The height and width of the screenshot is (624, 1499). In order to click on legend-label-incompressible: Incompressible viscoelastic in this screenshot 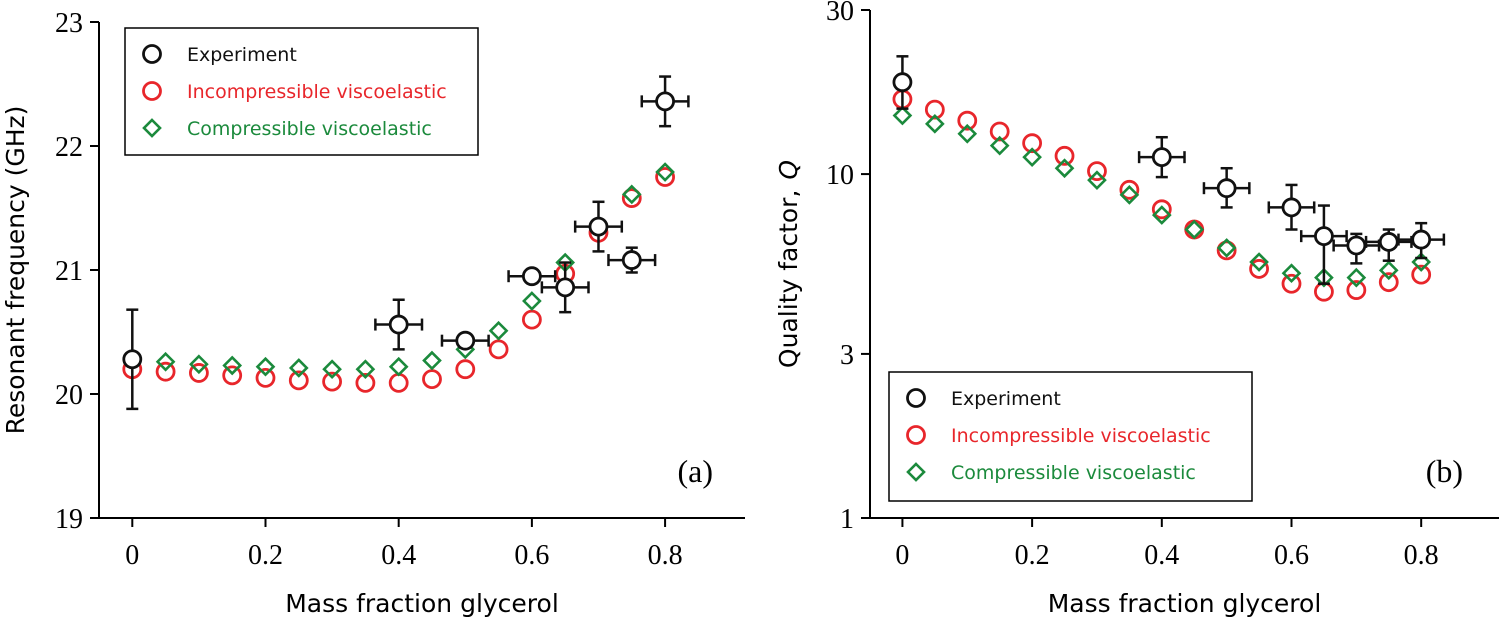, I will do `click(317, 92)`.